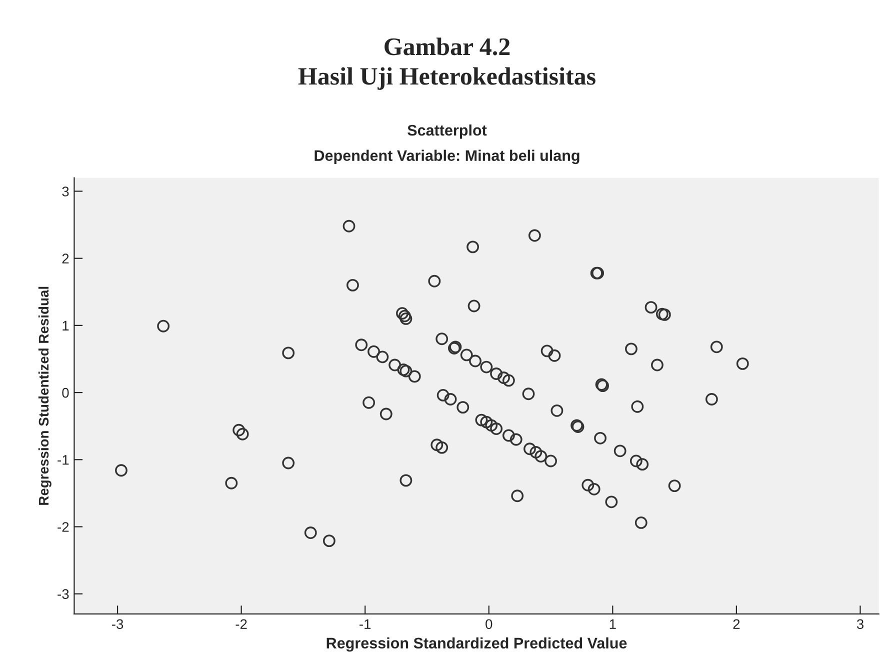 The width and height of the screenshot is (894, 671). What do you see at coordinates (860, 624) in the screenshot?
I see `x-tick-label: 3` at bounding box center [860, 624].